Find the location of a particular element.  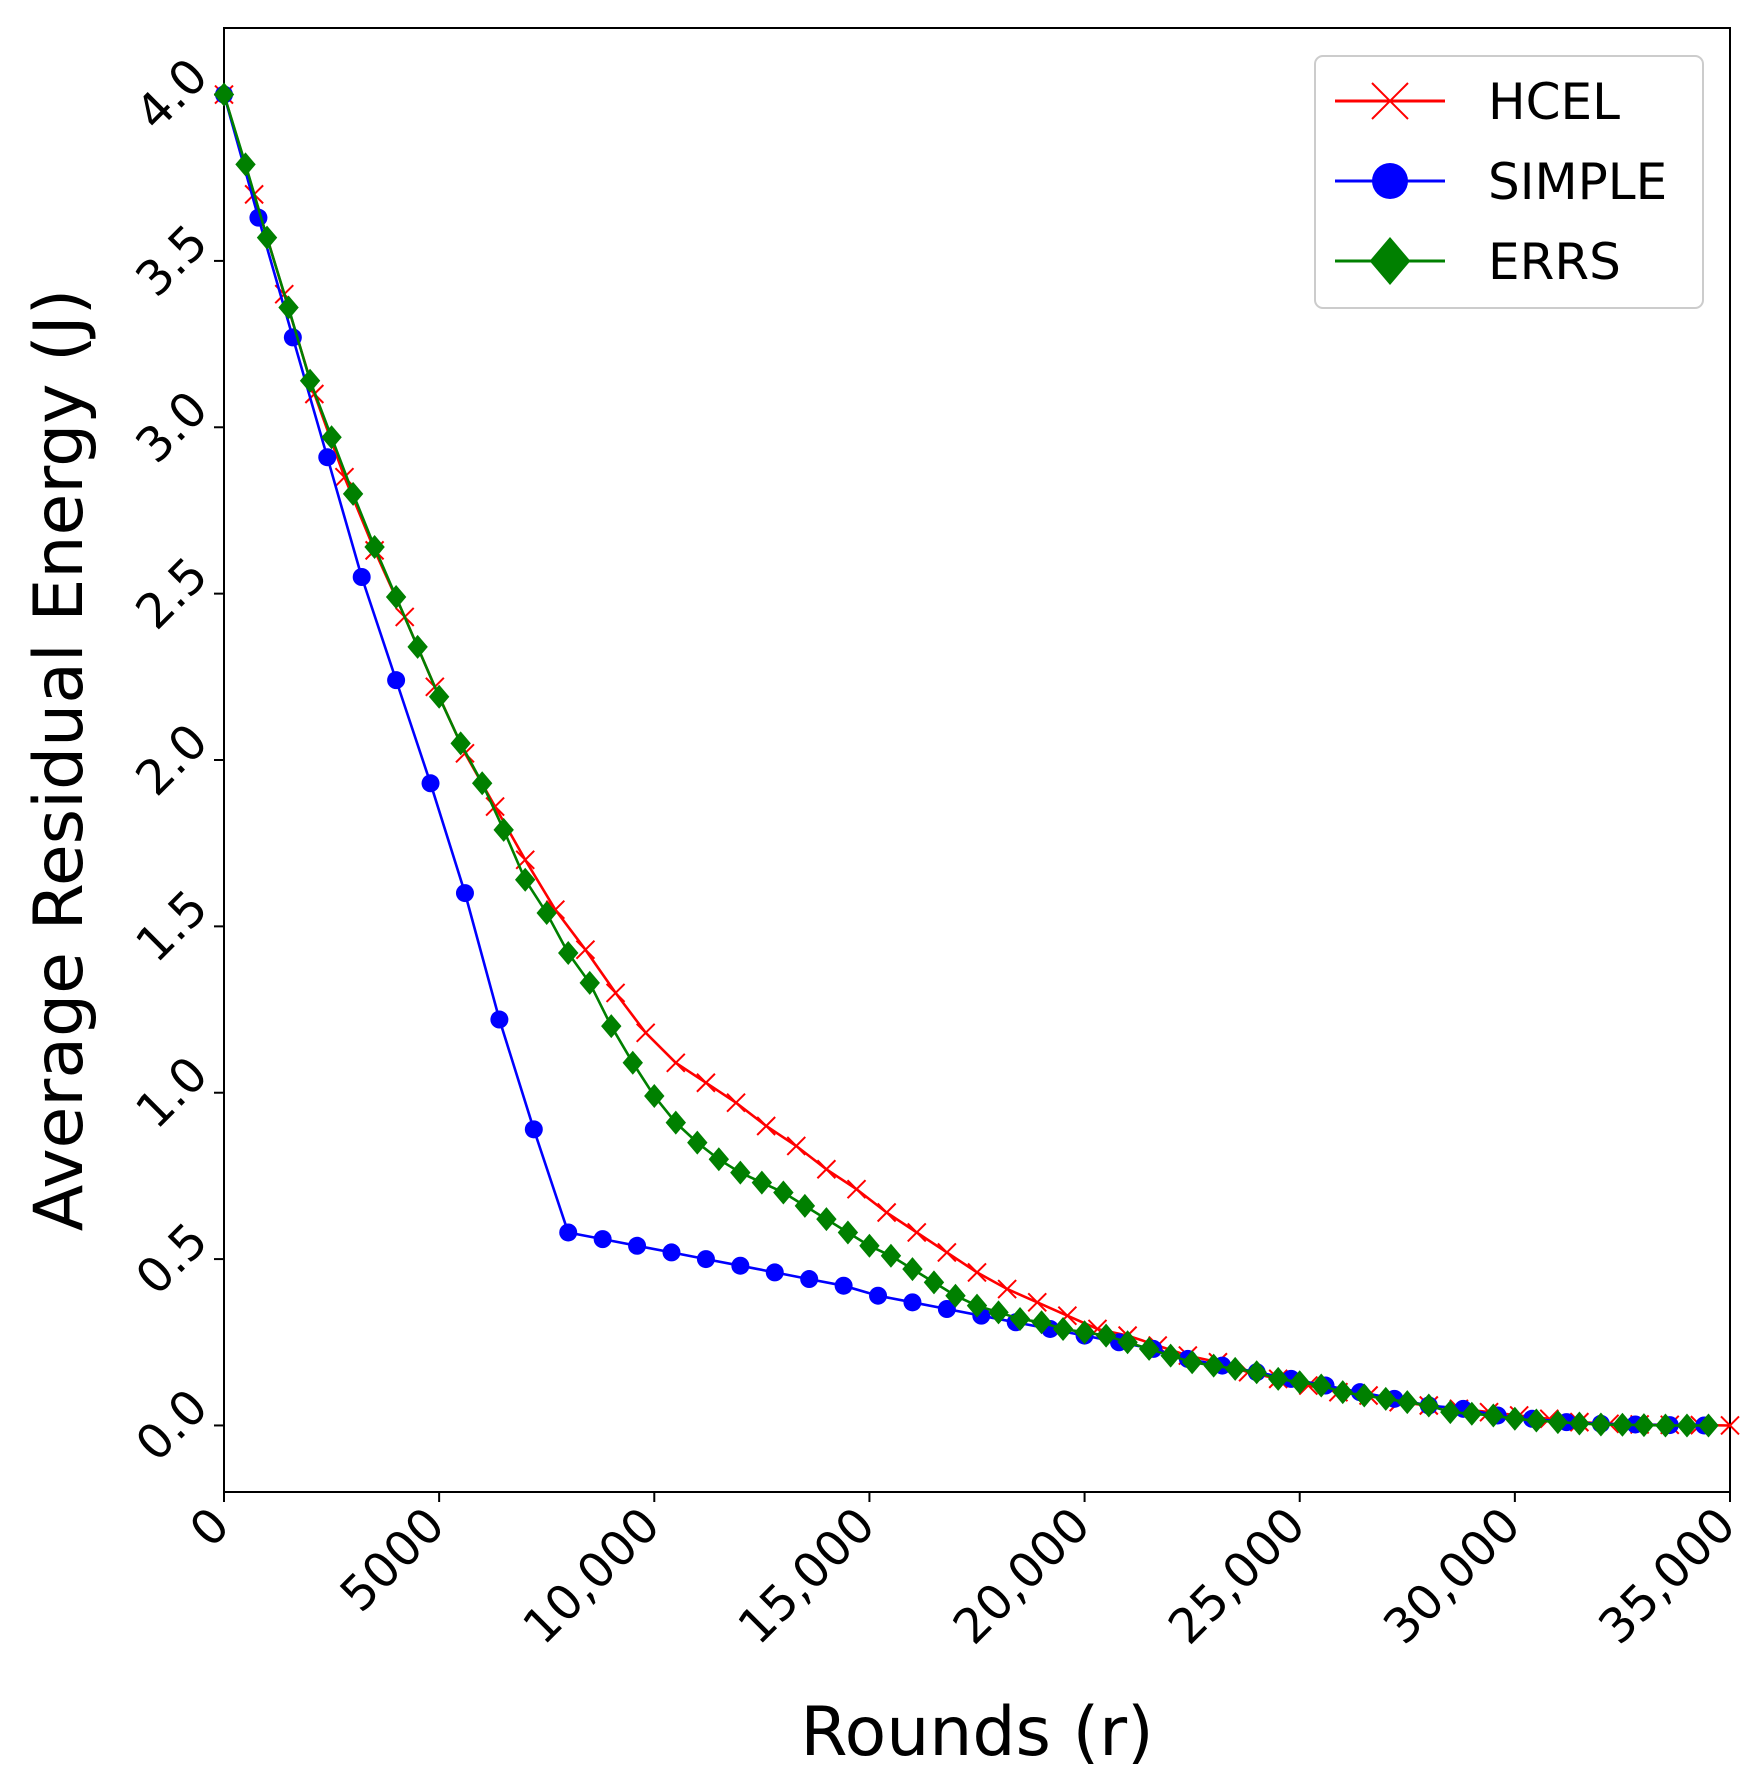

y-tick-label: 3.0 is located at coordinates (172, 427).